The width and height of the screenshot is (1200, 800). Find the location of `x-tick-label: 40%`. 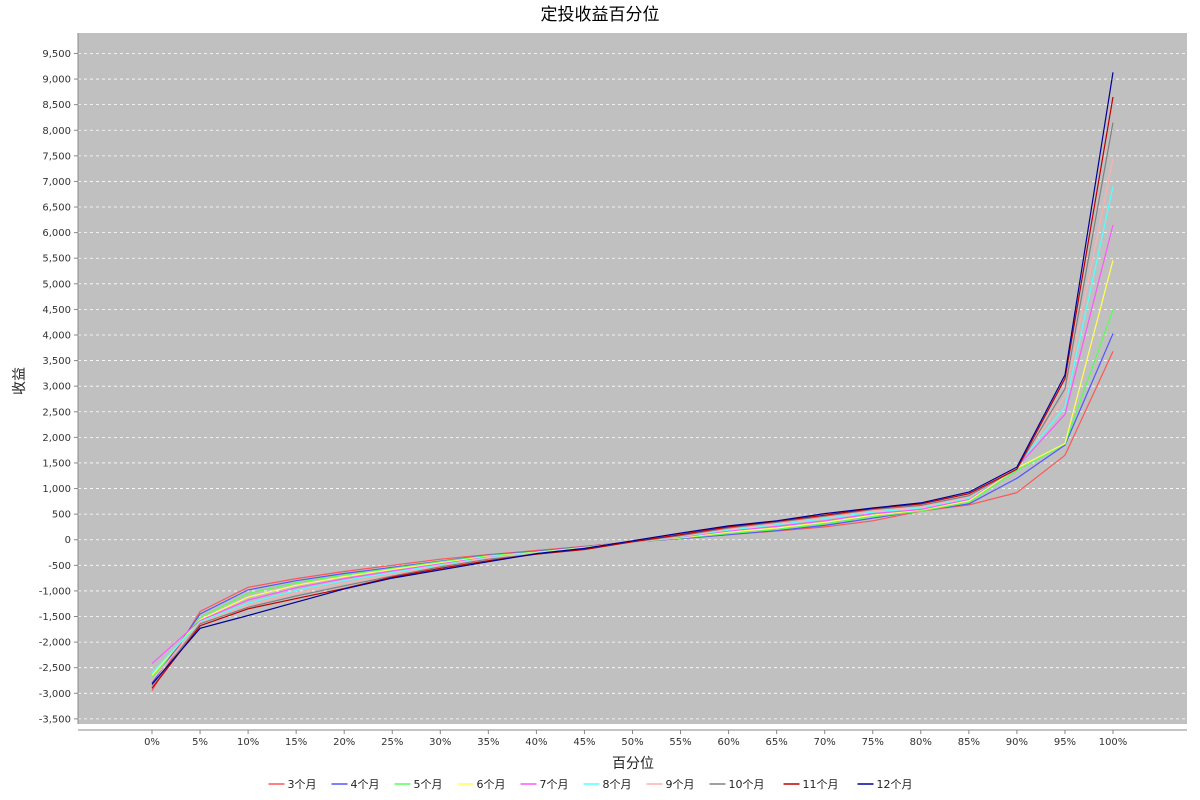

x-tick-label: 40% is located at coordinates (536, 742).